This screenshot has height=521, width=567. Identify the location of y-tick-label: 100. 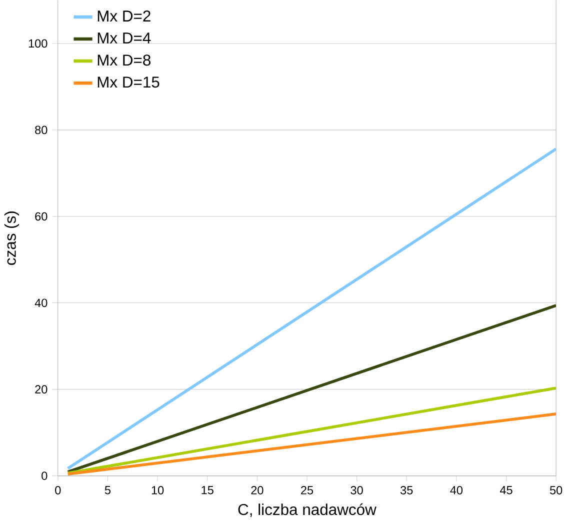
(38, 43).